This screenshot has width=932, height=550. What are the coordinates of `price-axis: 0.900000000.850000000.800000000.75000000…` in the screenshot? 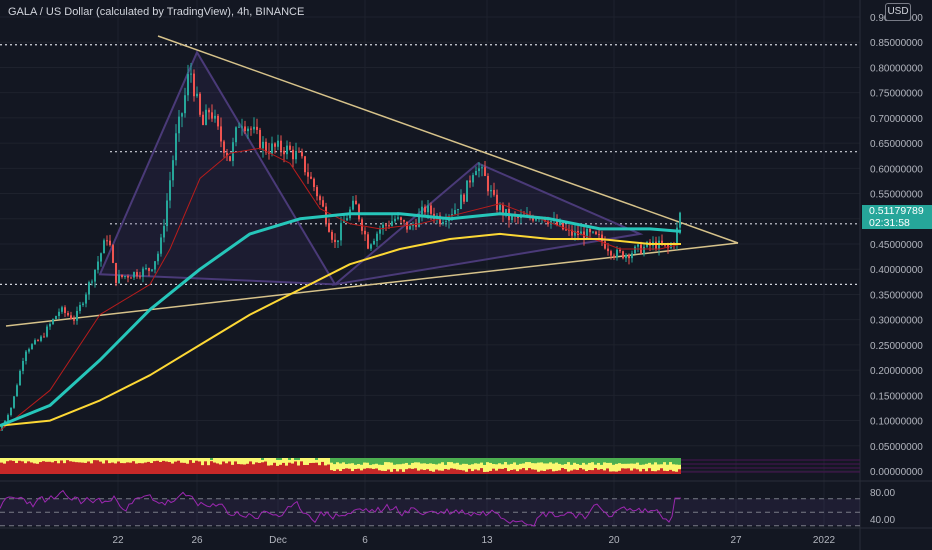 It's located at (895, 275).